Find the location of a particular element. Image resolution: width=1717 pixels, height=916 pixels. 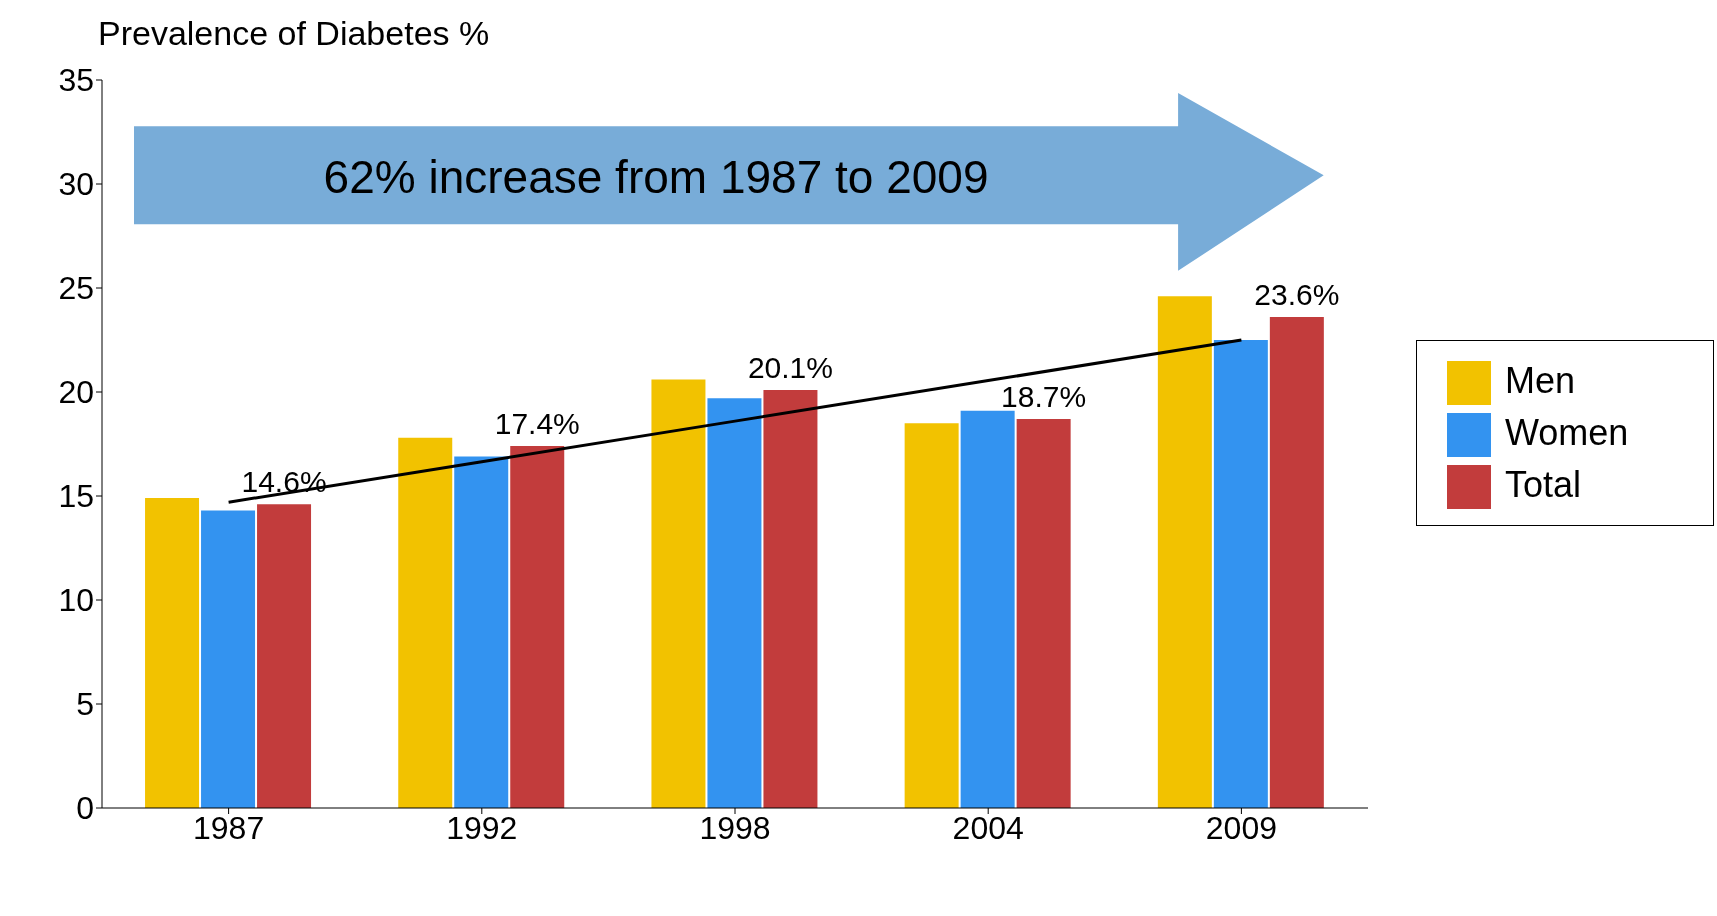

legend-label: Women is located at coordinates (1567, 432).